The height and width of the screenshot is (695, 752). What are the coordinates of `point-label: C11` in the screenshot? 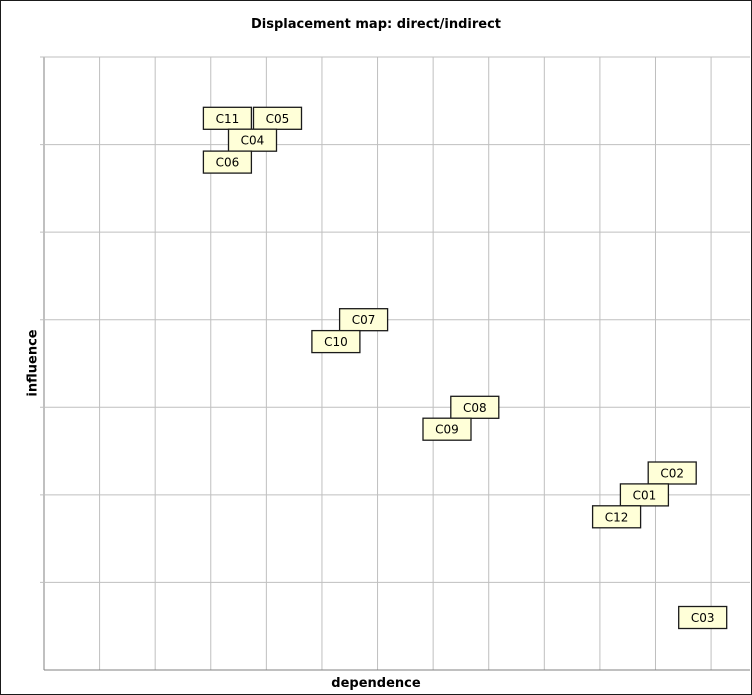 It's located at (228, 119).